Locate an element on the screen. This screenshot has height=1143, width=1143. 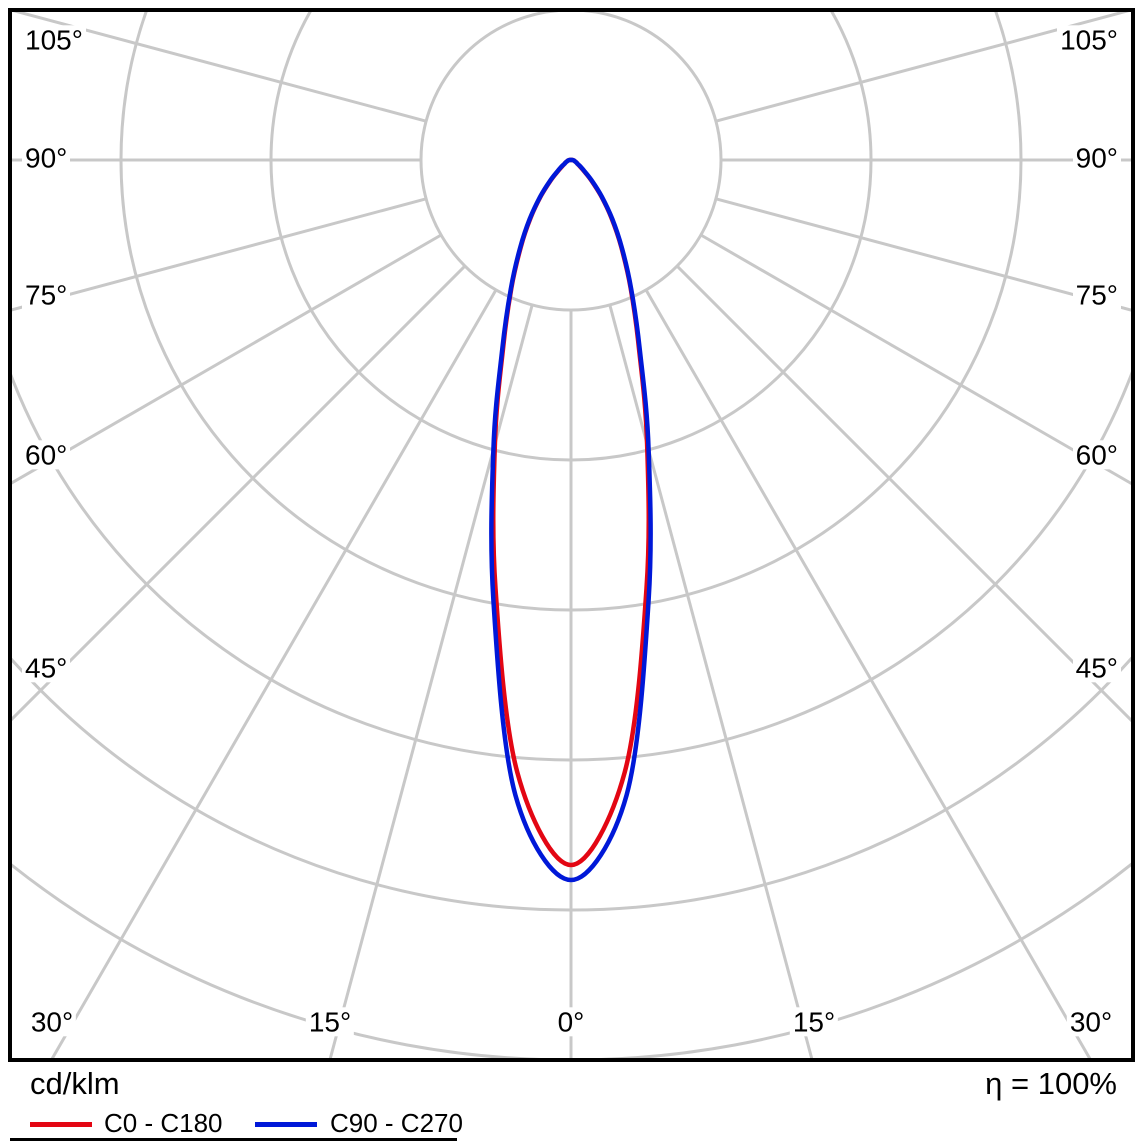
unit-label: cd/klm is located at coordinates (75, 1083).